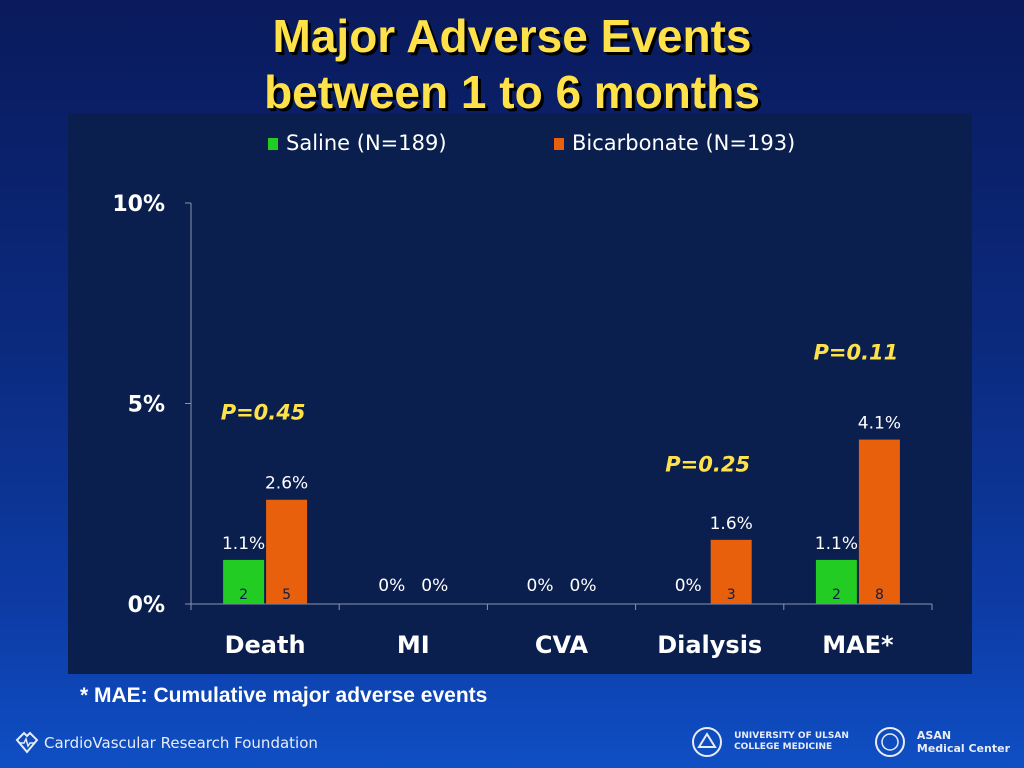  I want to click on asan-line-2: Medical Center, so click(963, 748).